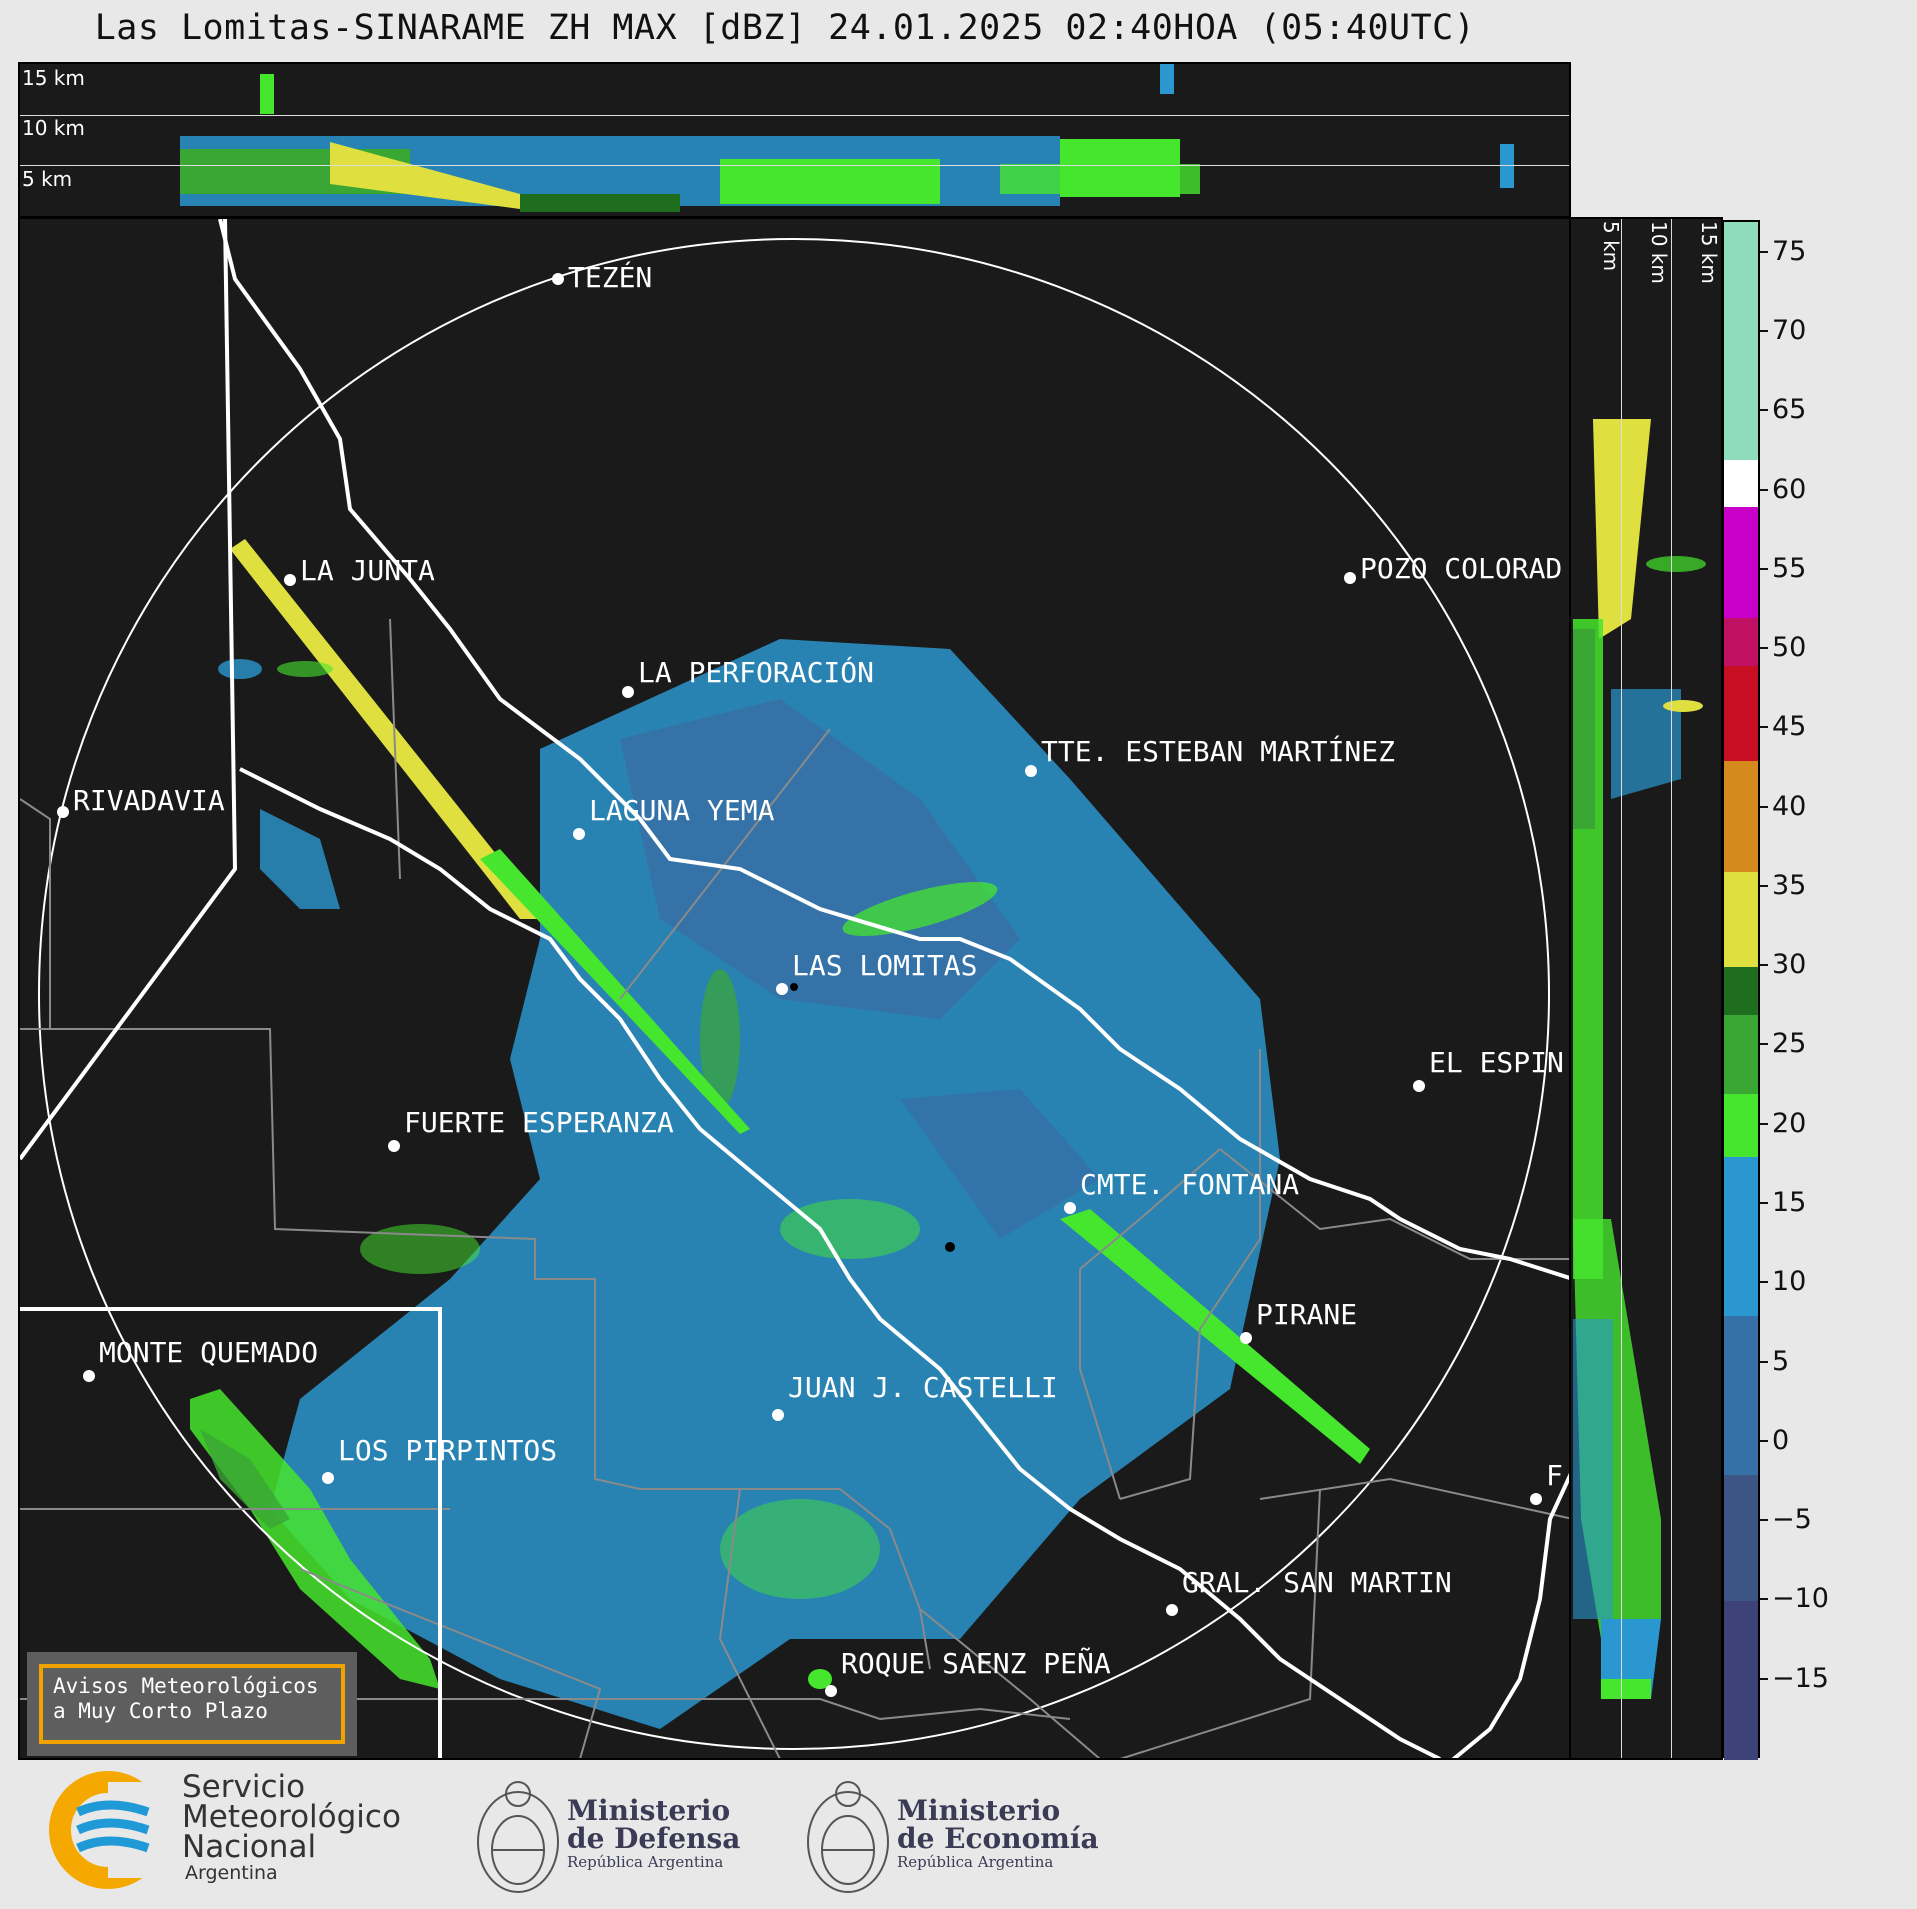 This screenshot has height=1909, width=1917. I want to click on radar-site-marker, so click(794, 987).